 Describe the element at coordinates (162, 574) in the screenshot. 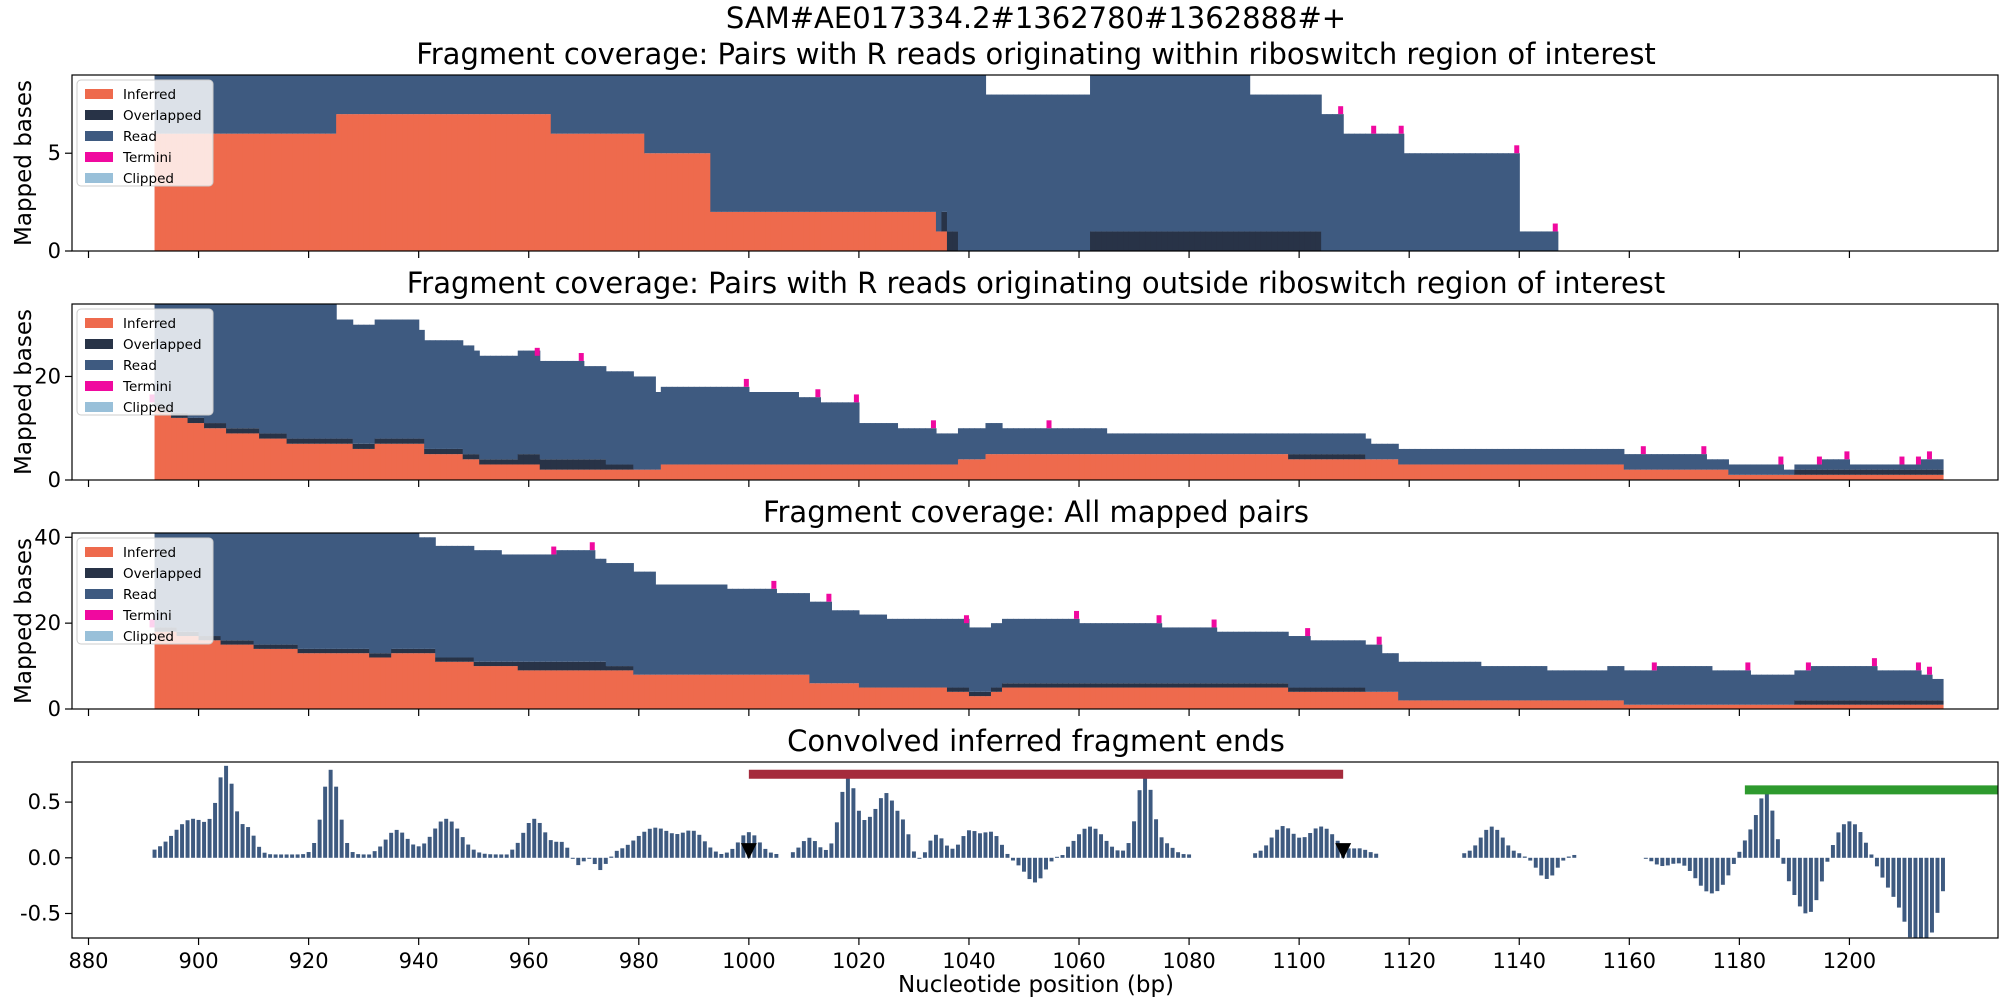

I see `legend-label-overlapped: Overlapped` at that location.